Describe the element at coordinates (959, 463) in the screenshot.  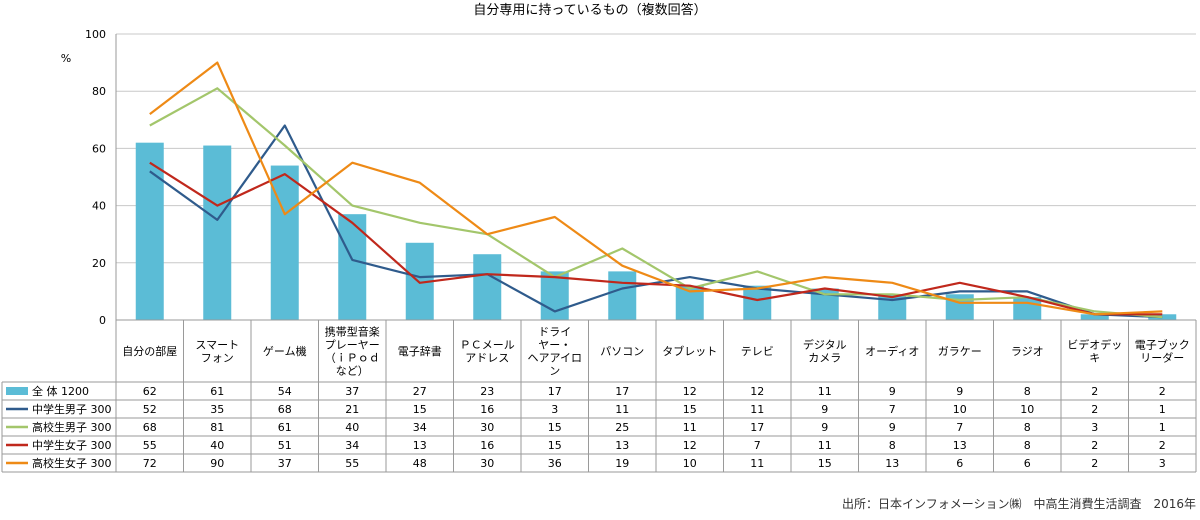
I see `table-cell-value: 6` at that location.